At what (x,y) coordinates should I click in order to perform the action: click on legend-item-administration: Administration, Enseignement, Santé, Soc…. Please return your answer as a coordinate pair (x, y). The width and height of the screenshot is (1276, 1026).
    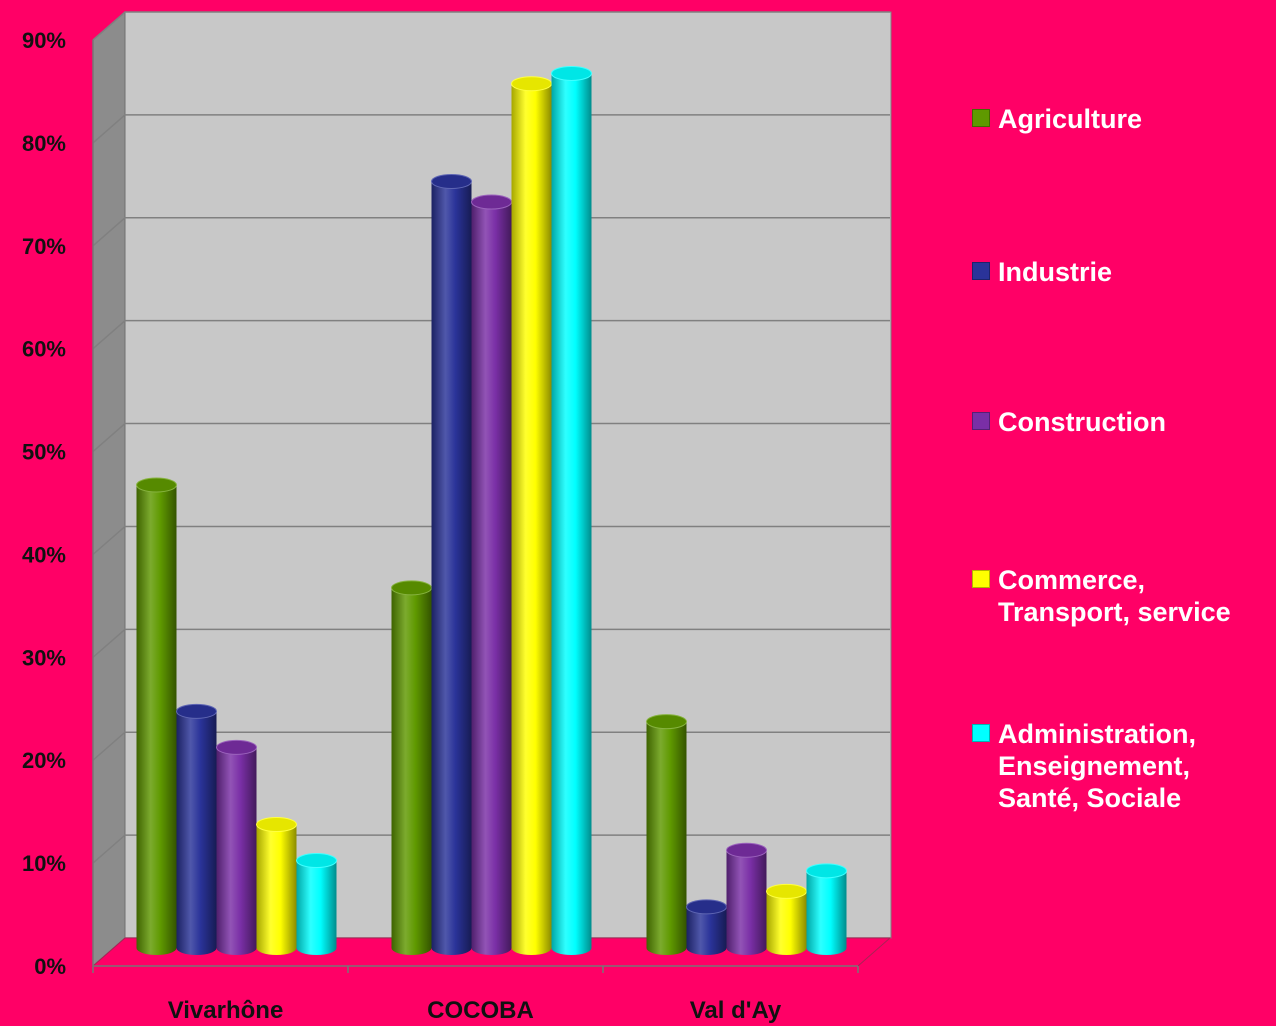
    Looking at the image, I should click on (1084, 766).